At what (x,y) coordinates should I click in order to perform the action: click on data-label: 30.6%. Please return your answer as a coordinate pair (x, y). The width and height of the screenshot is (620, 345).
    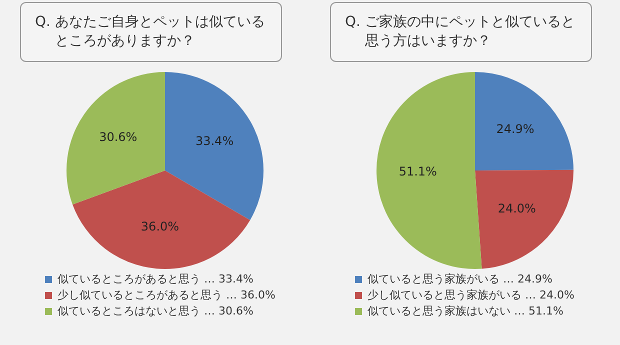
    Looking at the image, I should click on (118, 137).